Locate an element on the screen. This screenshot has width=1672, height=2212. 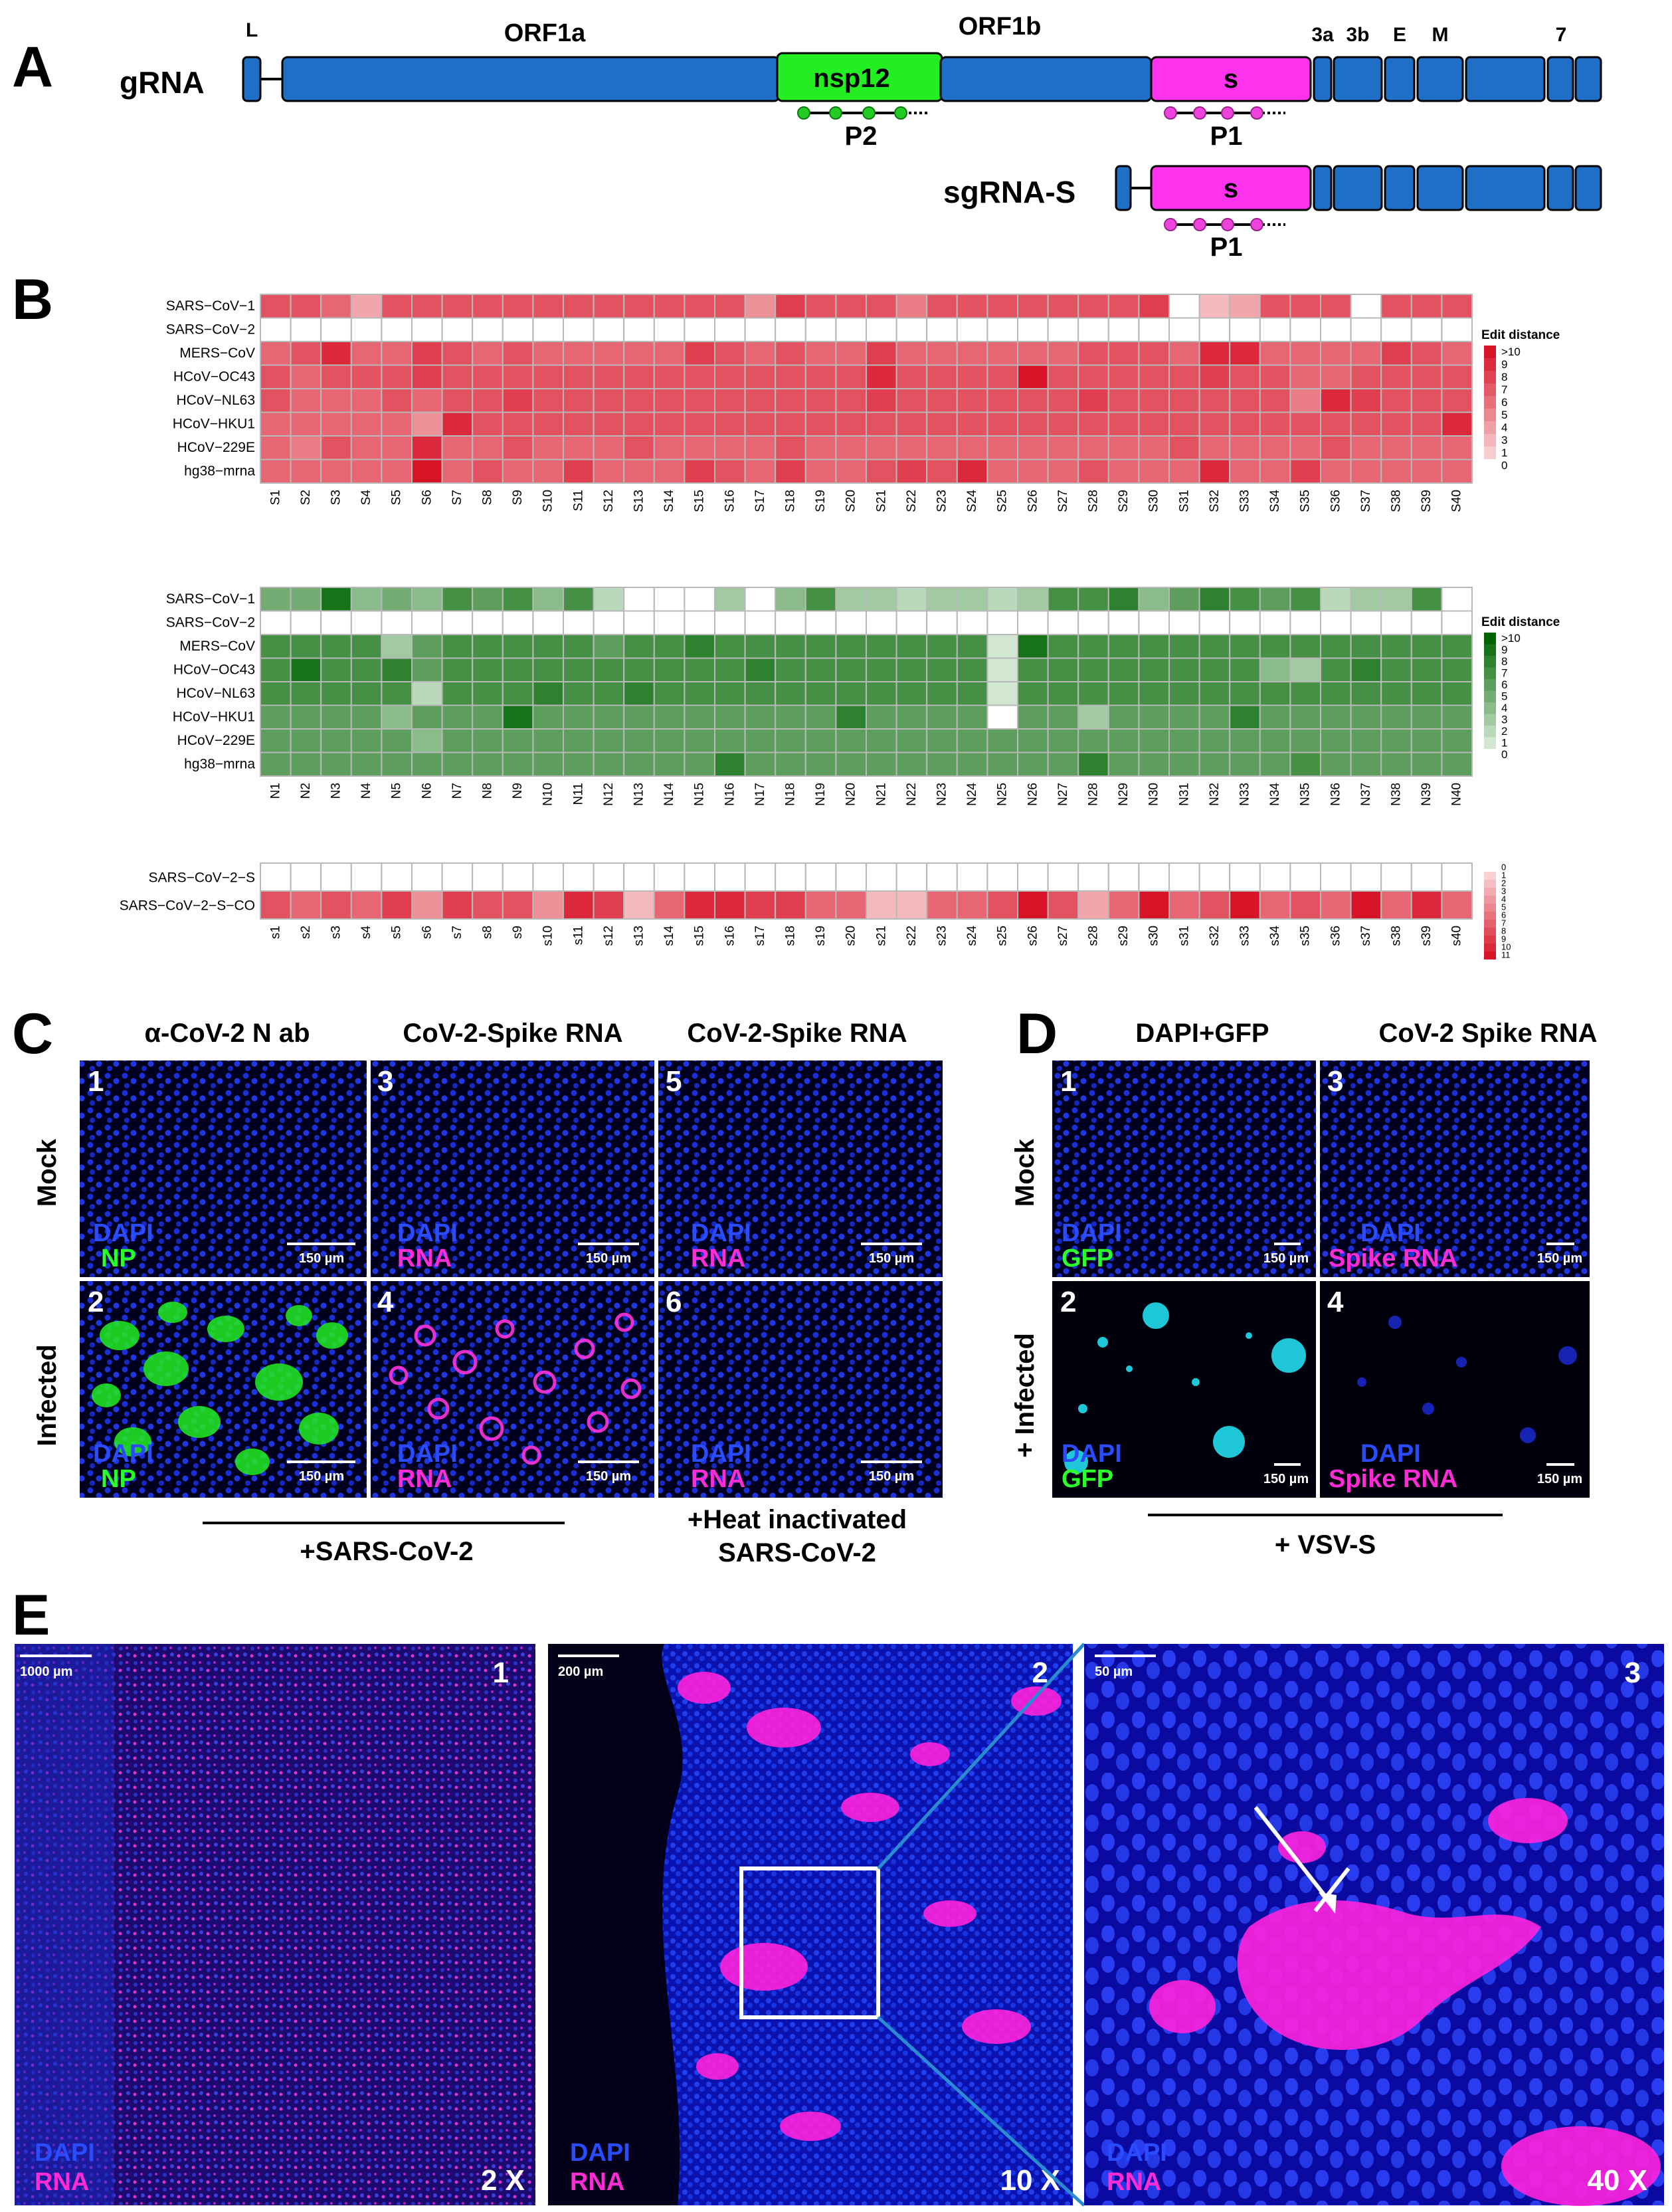
c-tile-2: 2 DAPI NP 150 µm is located at coordinates (223, 1389).